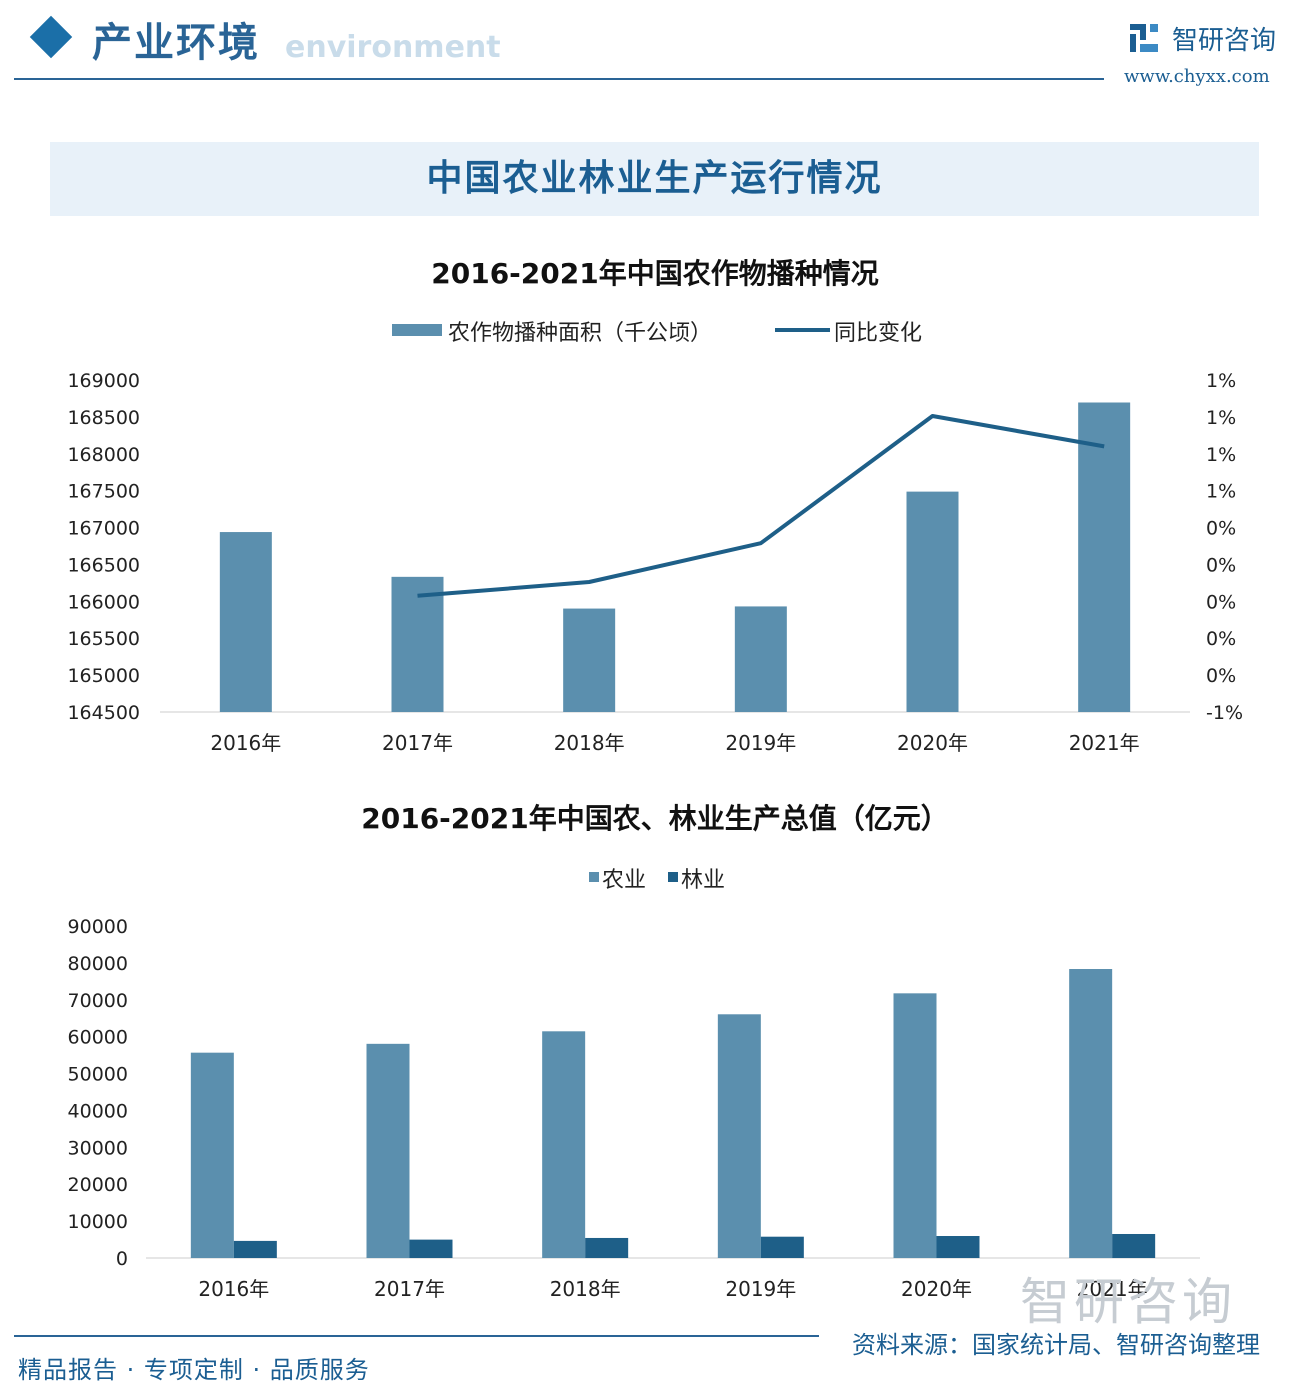  What do you see at coordinates (624, 880) in the screenshot?
I see `legend-agri-label: 农业` at bounding box center [624, 880].